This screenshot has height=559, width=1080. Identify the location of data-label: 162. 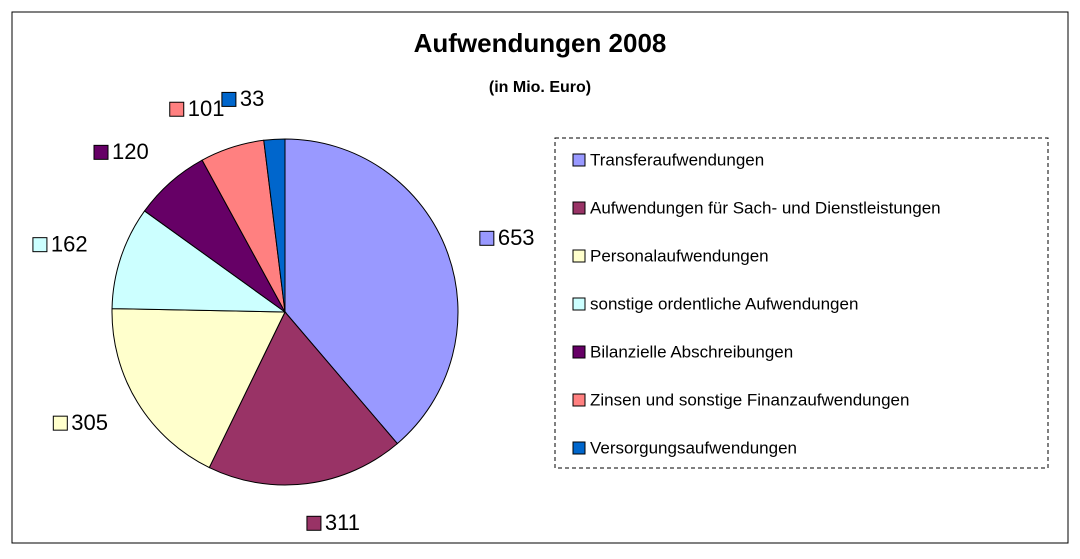
(69, 243).